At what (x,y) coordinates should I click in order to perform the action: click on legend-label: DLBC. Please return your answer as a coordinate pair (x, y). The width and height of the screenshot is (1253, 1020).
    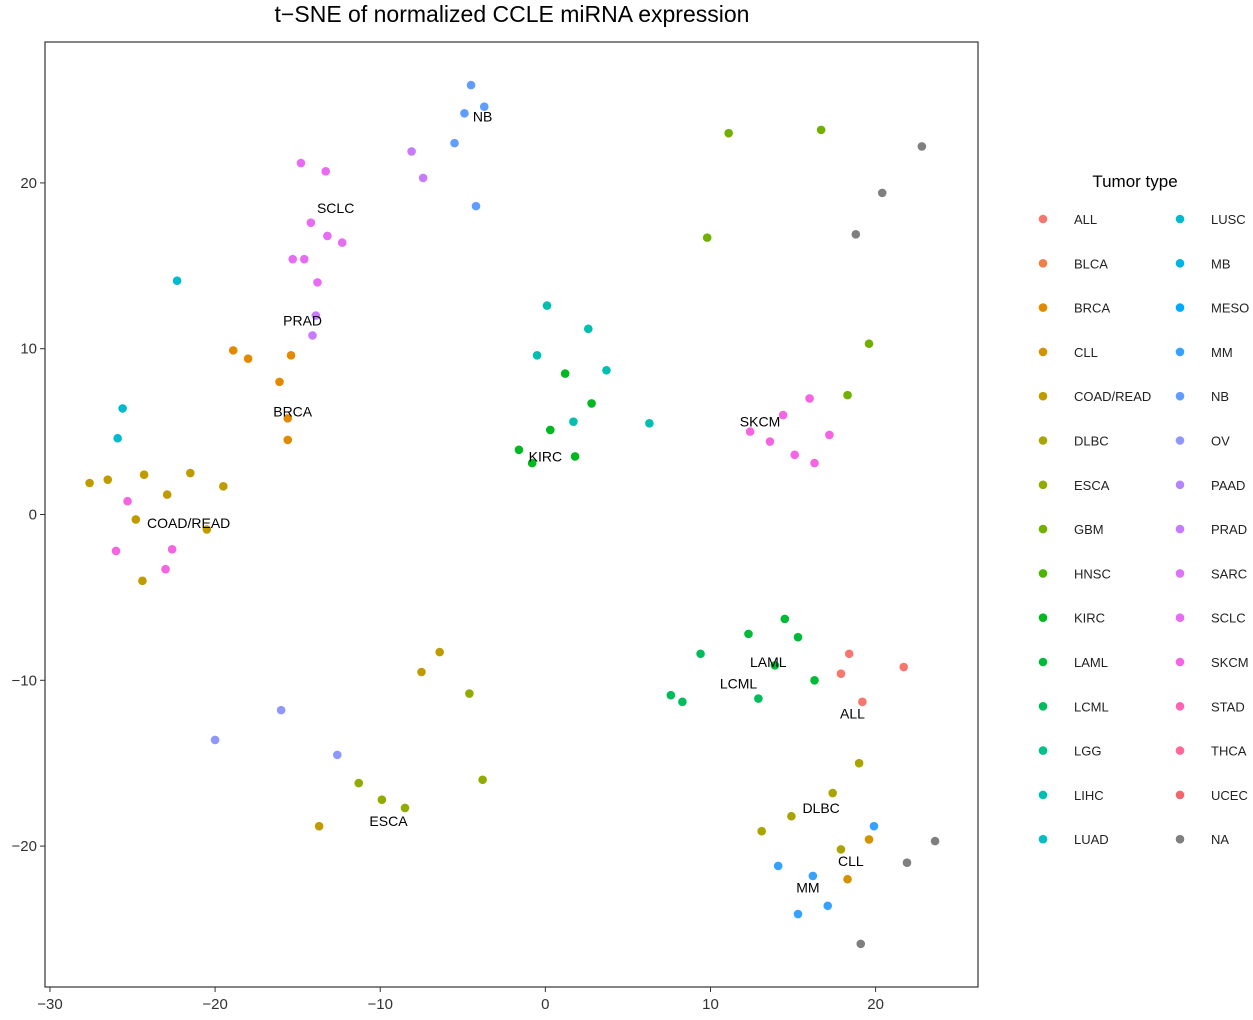
    Looking at the image, I should click on (1091, 441).